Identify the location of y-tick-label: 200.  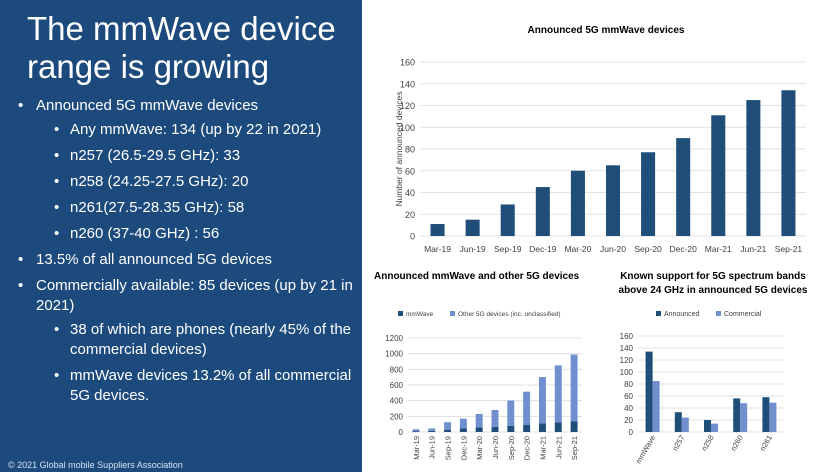
(397, 416).